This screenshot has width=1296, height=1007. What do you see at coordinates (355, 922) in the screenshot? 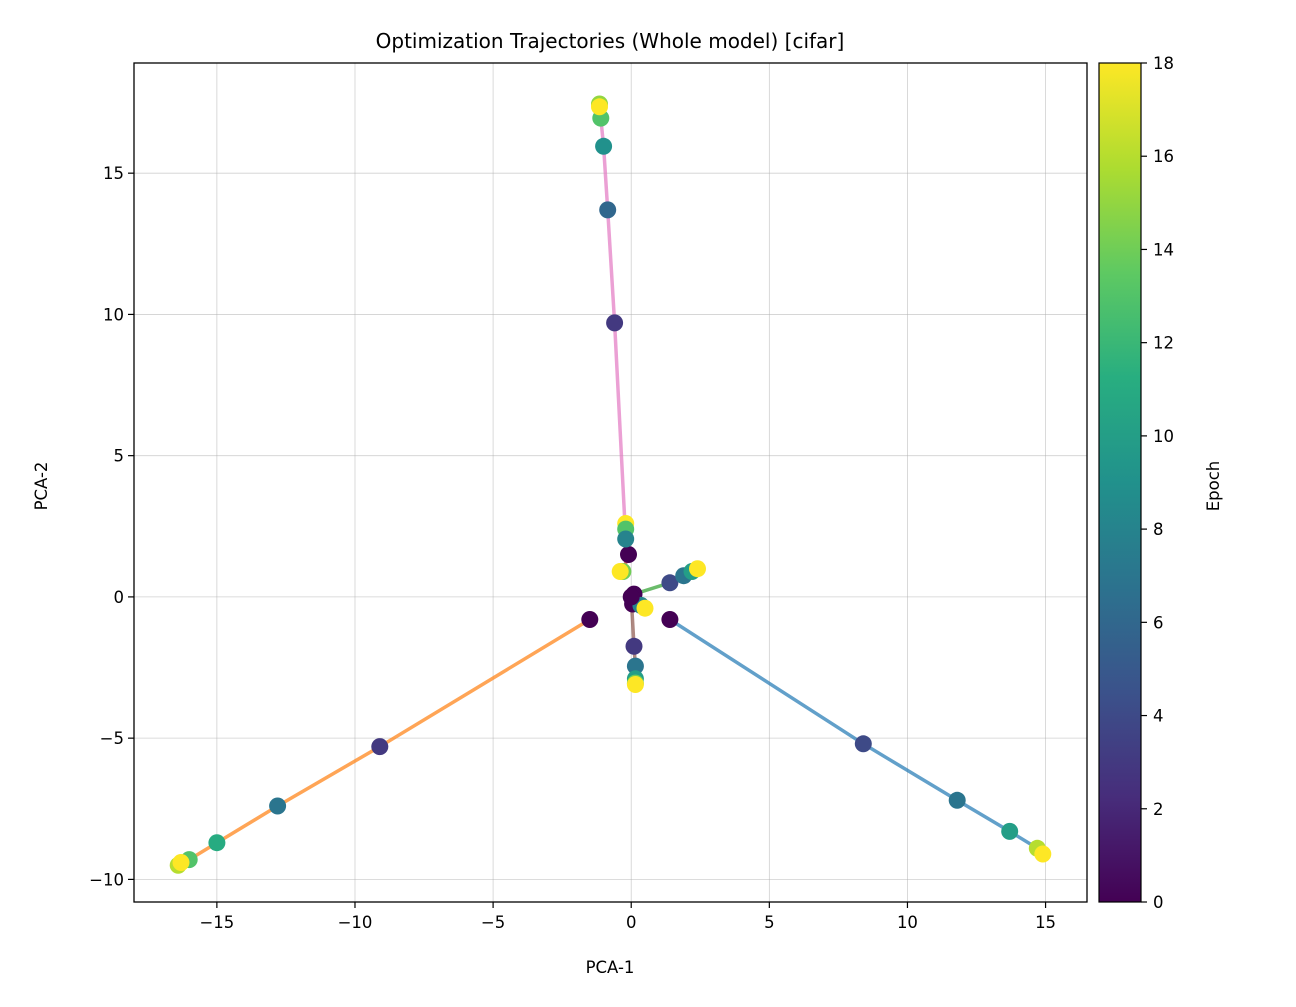
I see `x-tick-label: −10` at bounding box center [355, 922].